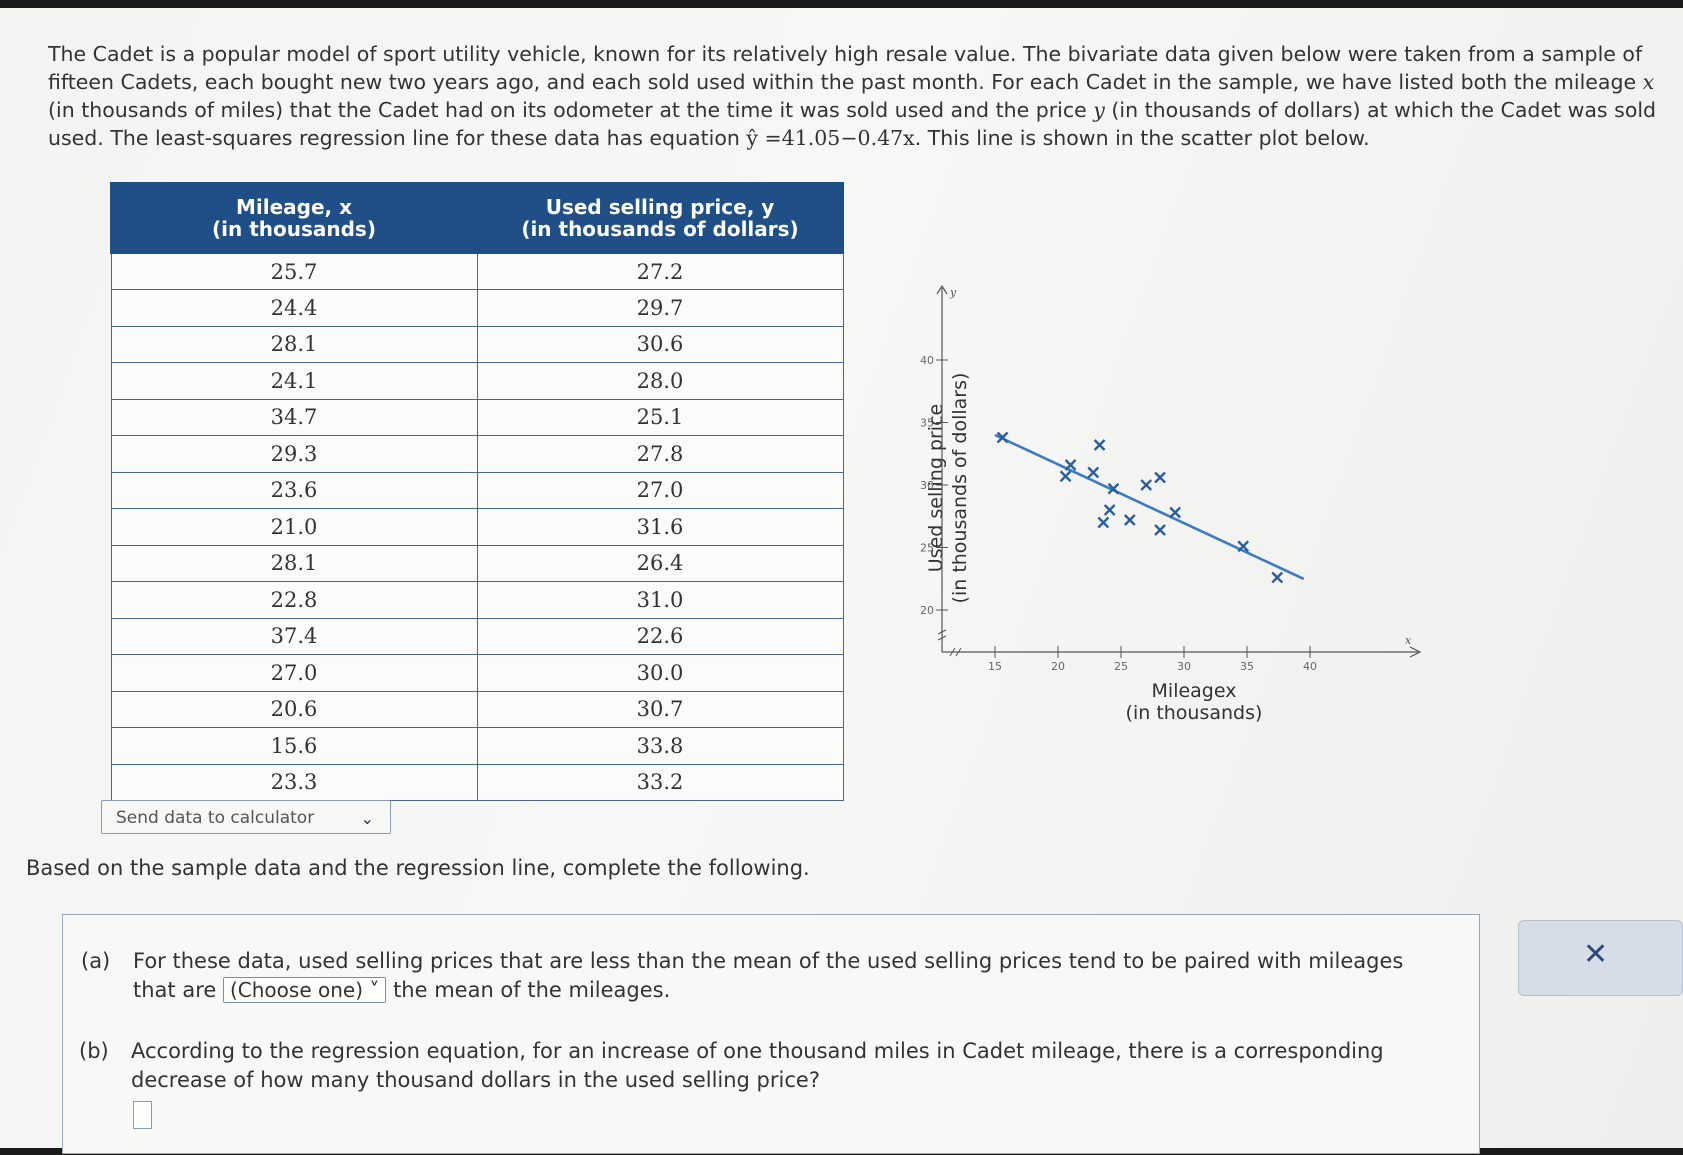 The height and width of the screenshot is (1155, 1683). I want to click on mileage-cell: 27.0, so click(294, 673).